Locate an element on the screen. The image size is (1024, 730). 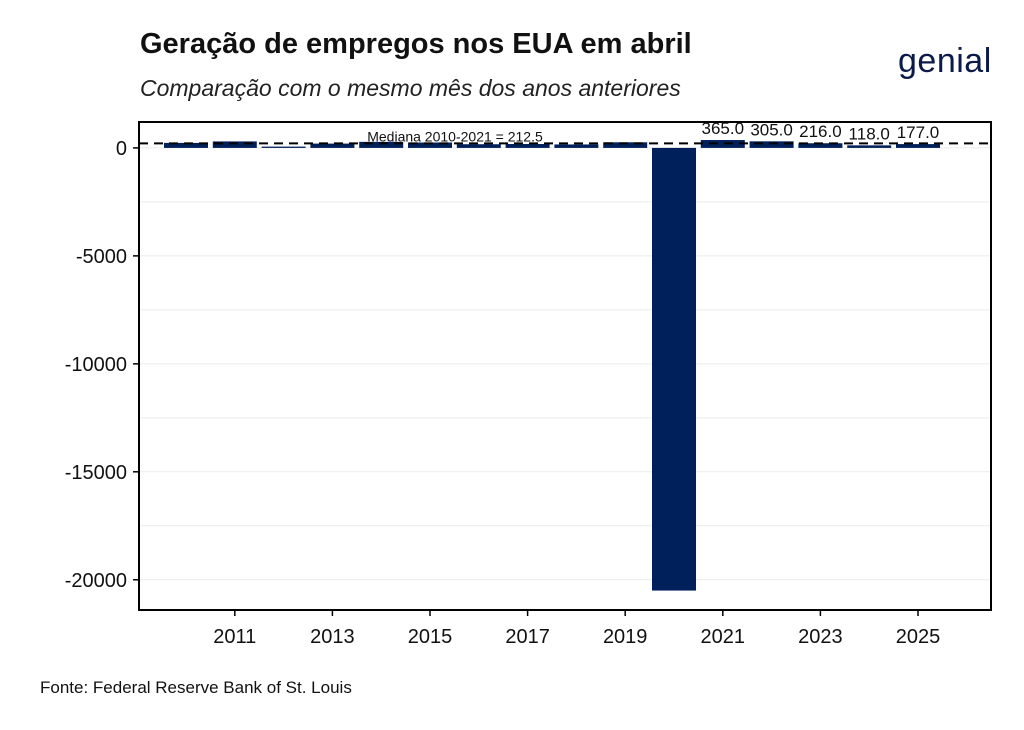
y-tick-label: -20000 is located at coordinates (96, 581).